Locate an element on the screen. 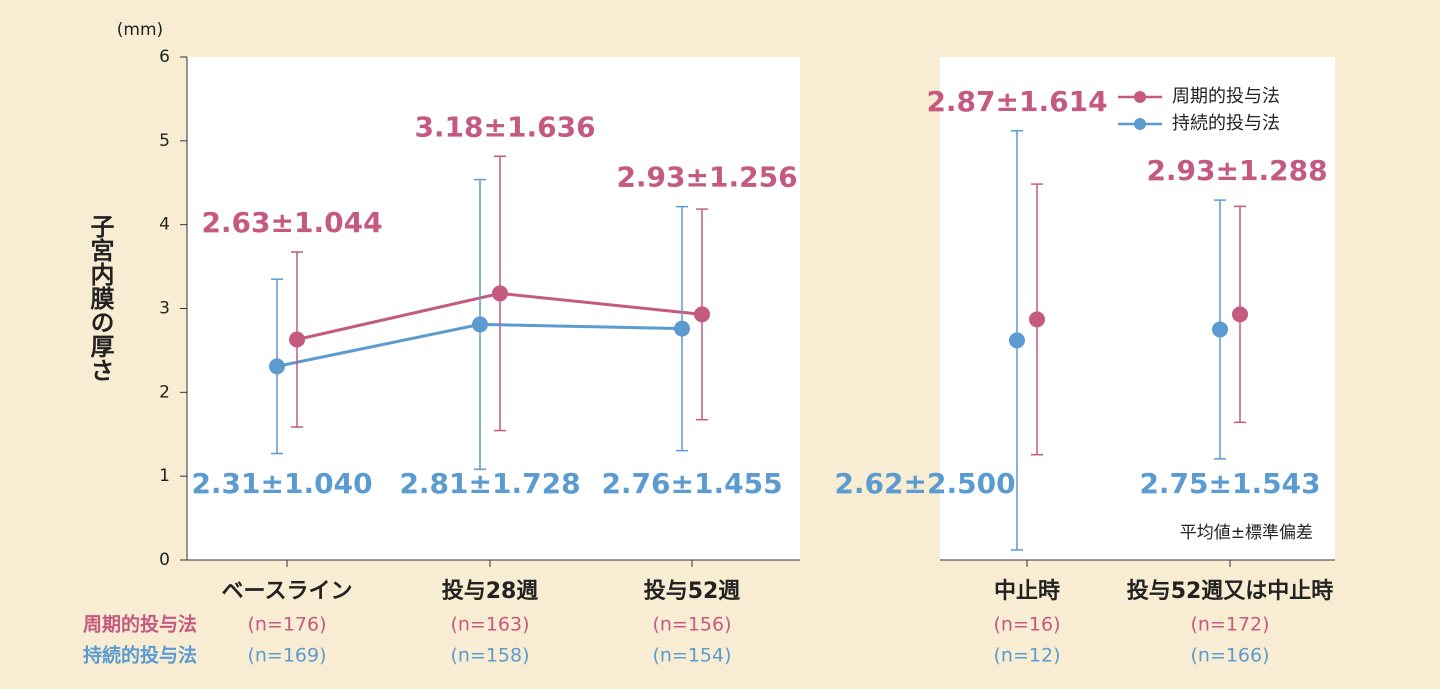  y-unit: (mm) is located at coordinates (140, 30).